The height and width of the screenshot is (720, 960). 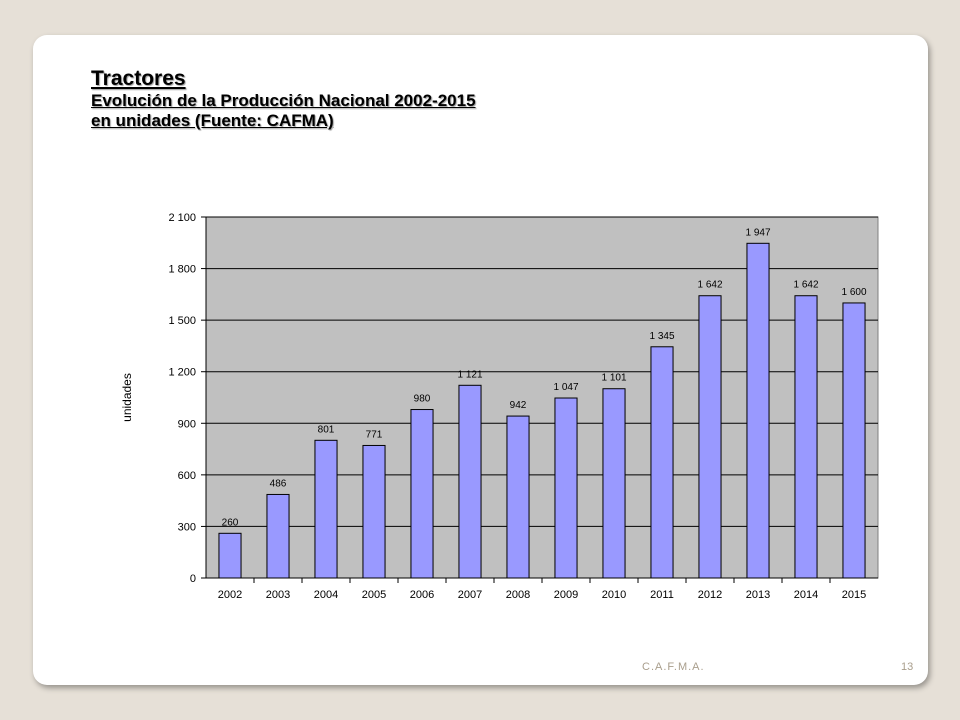 I want to click on data-label: 942, so click(x=518, y=405).